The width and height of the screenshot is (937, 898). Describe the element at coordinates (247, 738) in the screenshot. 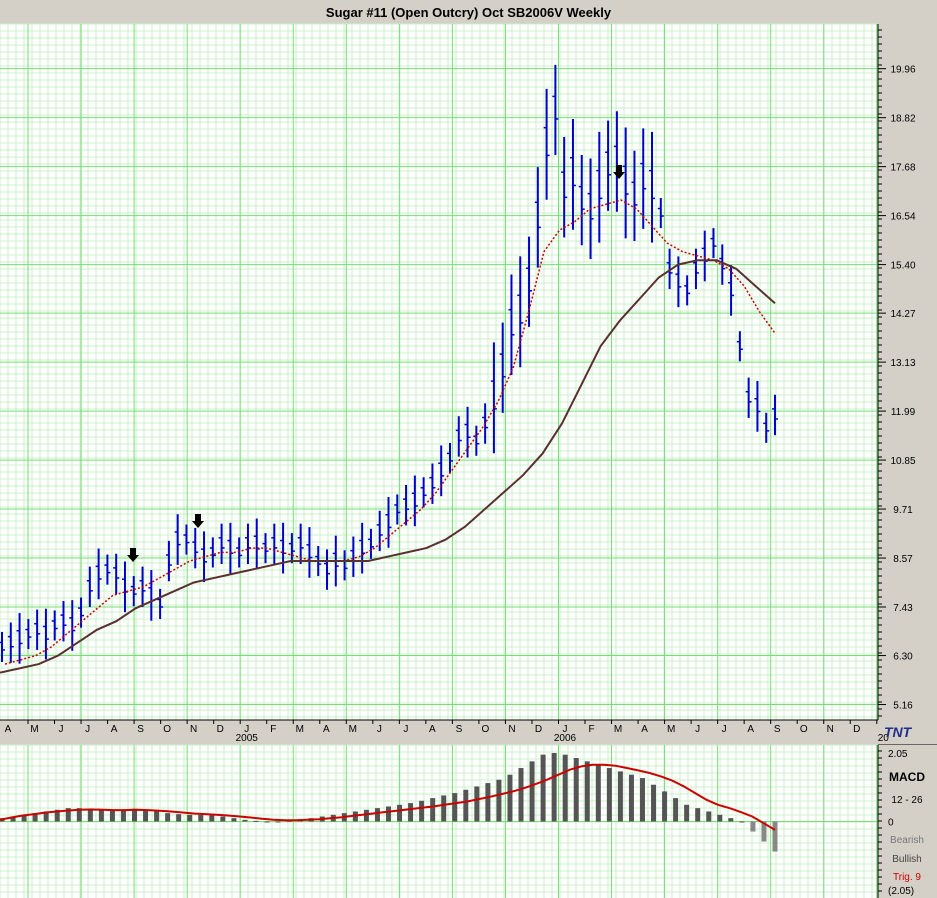

I see `x-year-label: 2005` at that location.